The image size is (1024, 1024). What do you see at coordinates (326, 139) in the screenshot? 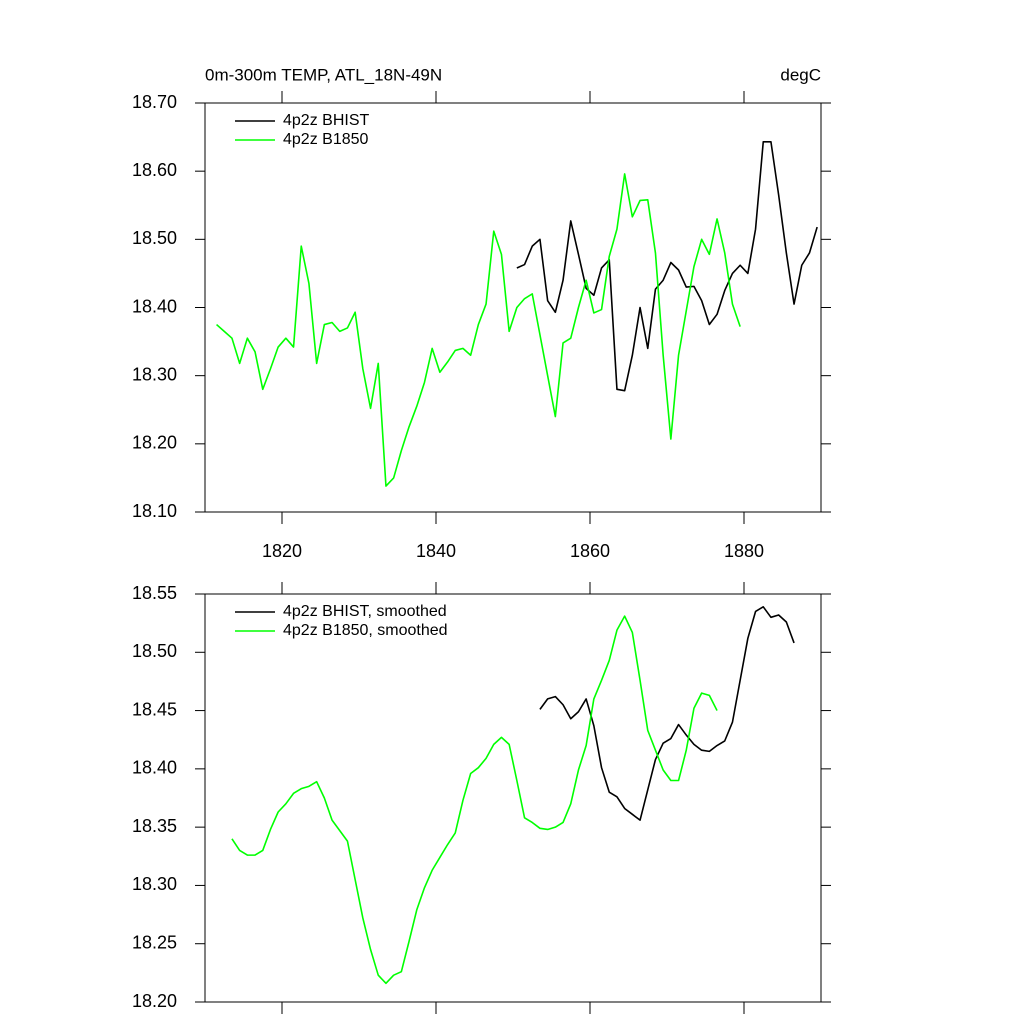
I see `legend-label: 4p2z B1850` at bounding box center [326, 139].